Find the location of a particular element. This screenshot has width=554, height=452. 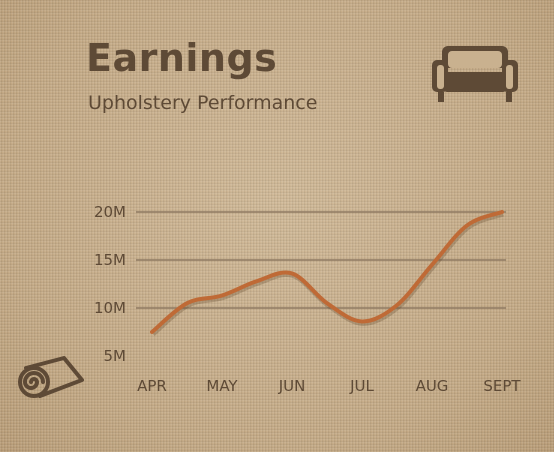

x-tick-label: SEPT is located at coordinates (502, 386).